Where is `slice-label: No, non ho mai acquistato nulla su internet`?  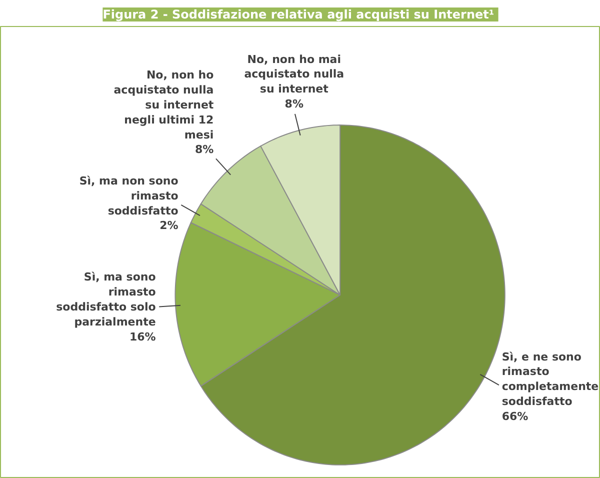
slice-label: No, non ho mai acquistato nulla su internet is located at coordinates (294, 74).